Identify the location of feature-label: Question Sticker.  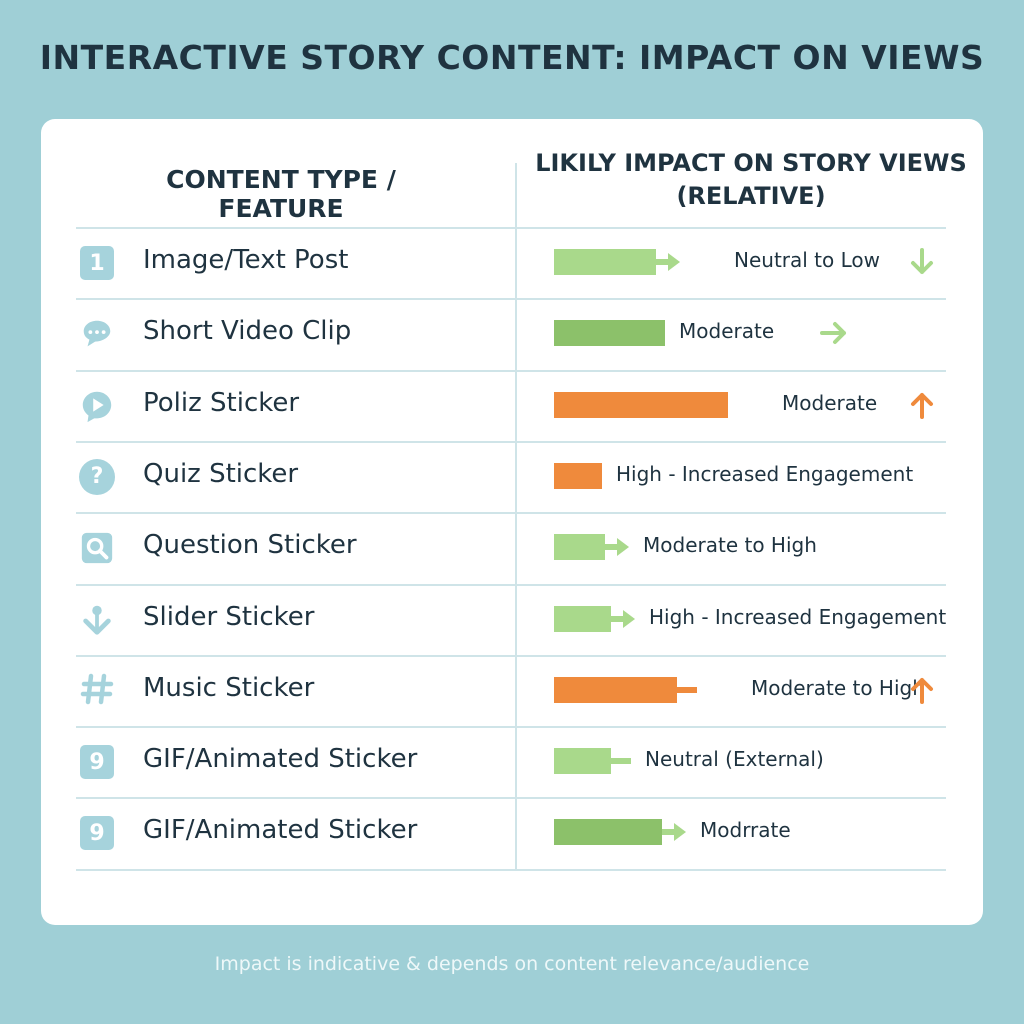
(250, 545).